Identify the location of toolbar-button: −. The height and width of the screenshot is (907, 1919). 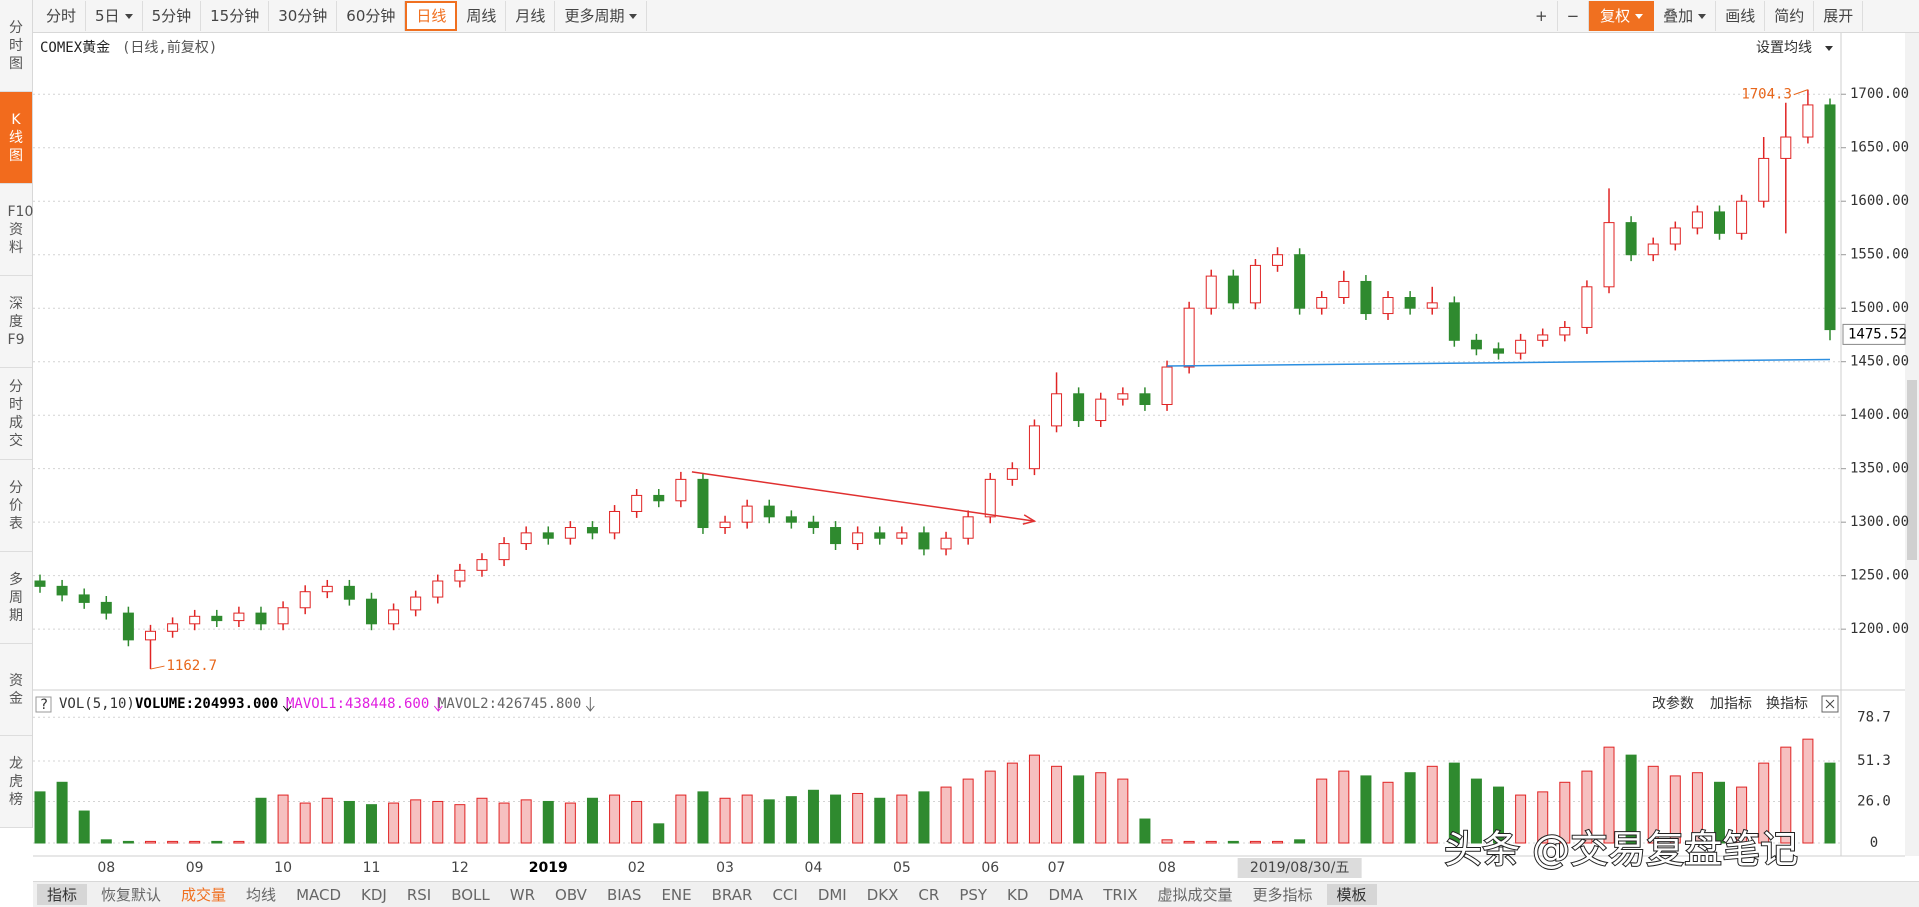
(1574, 16).